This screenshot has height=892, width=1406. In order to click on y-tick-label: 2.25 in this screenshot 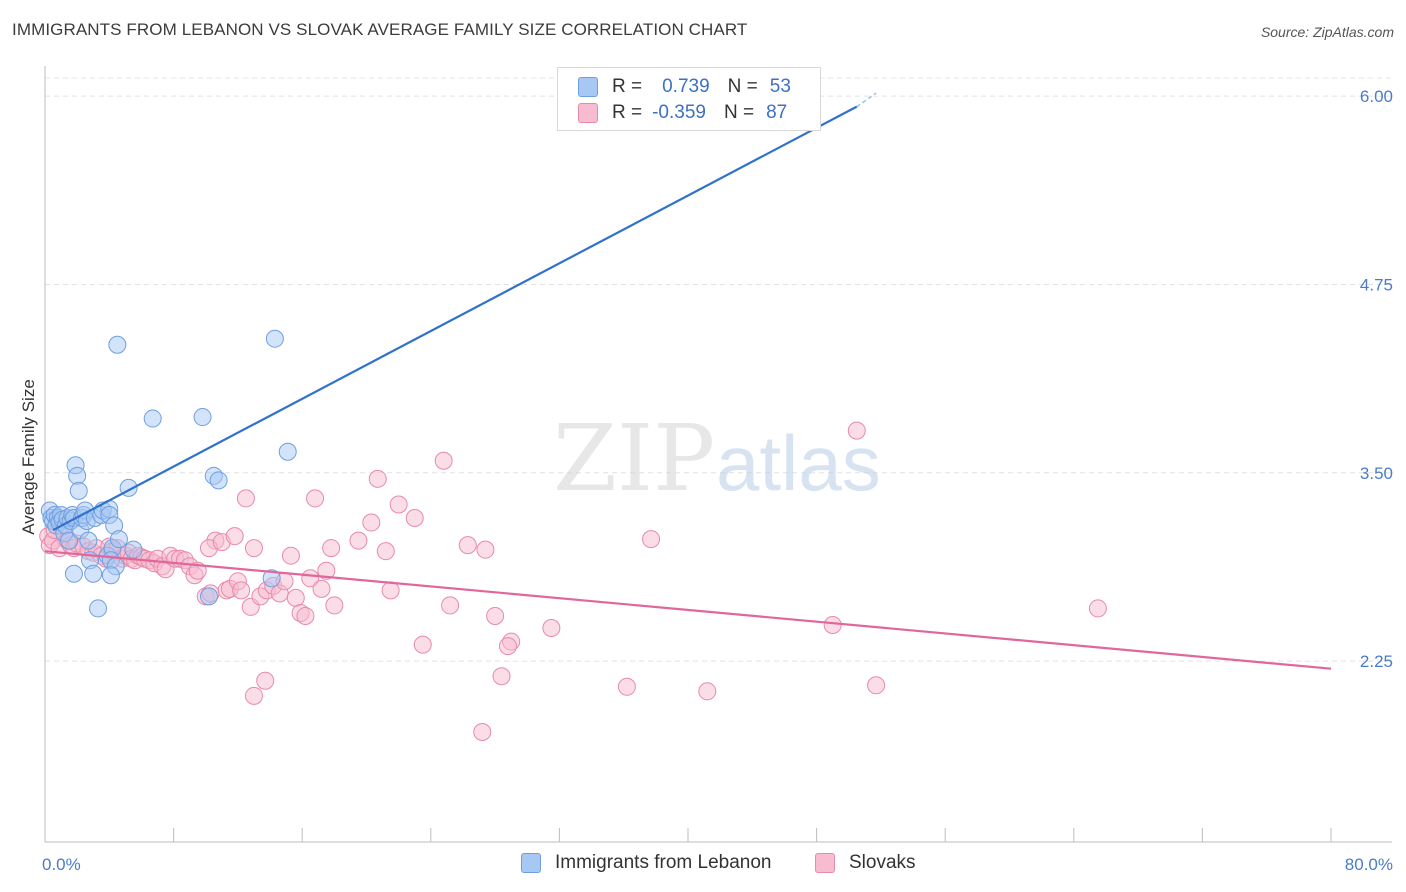, I will do `click(1376, 661)`.